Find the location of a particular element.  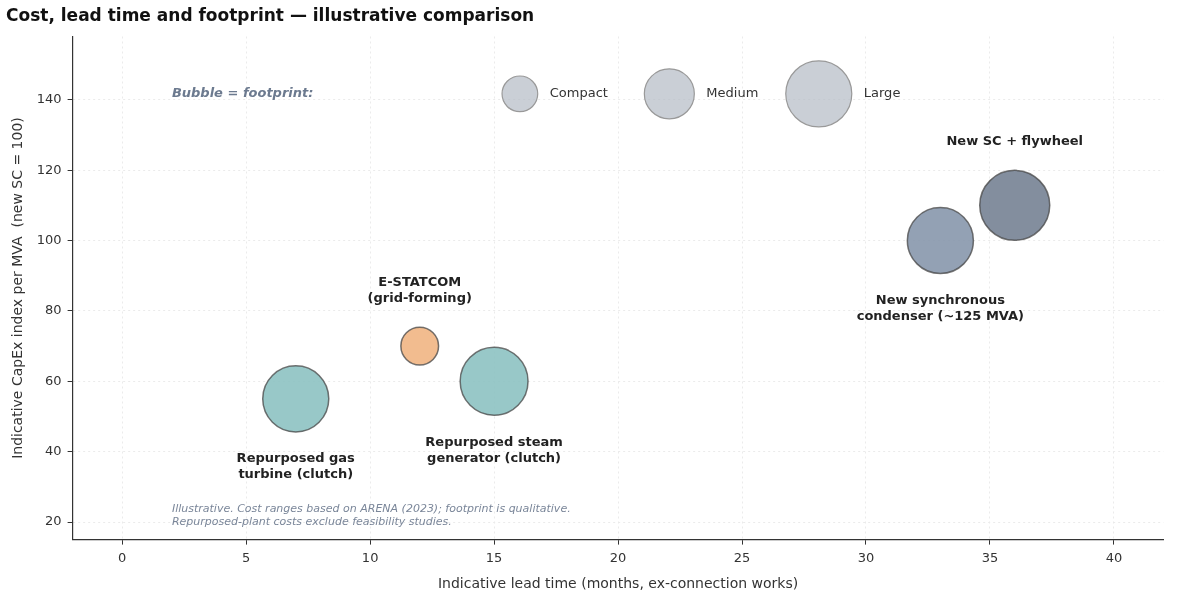

legend-title: Bubble = footprint: is located at coordinates (242, 93).